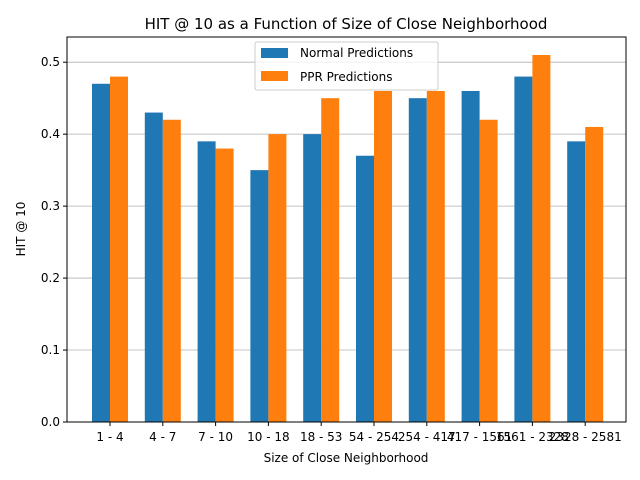 The image size is (640, 480). Describe the element at coordinates (50, 350) in the screenshot. I see `y-tick-label-1: 0.1` at that location.